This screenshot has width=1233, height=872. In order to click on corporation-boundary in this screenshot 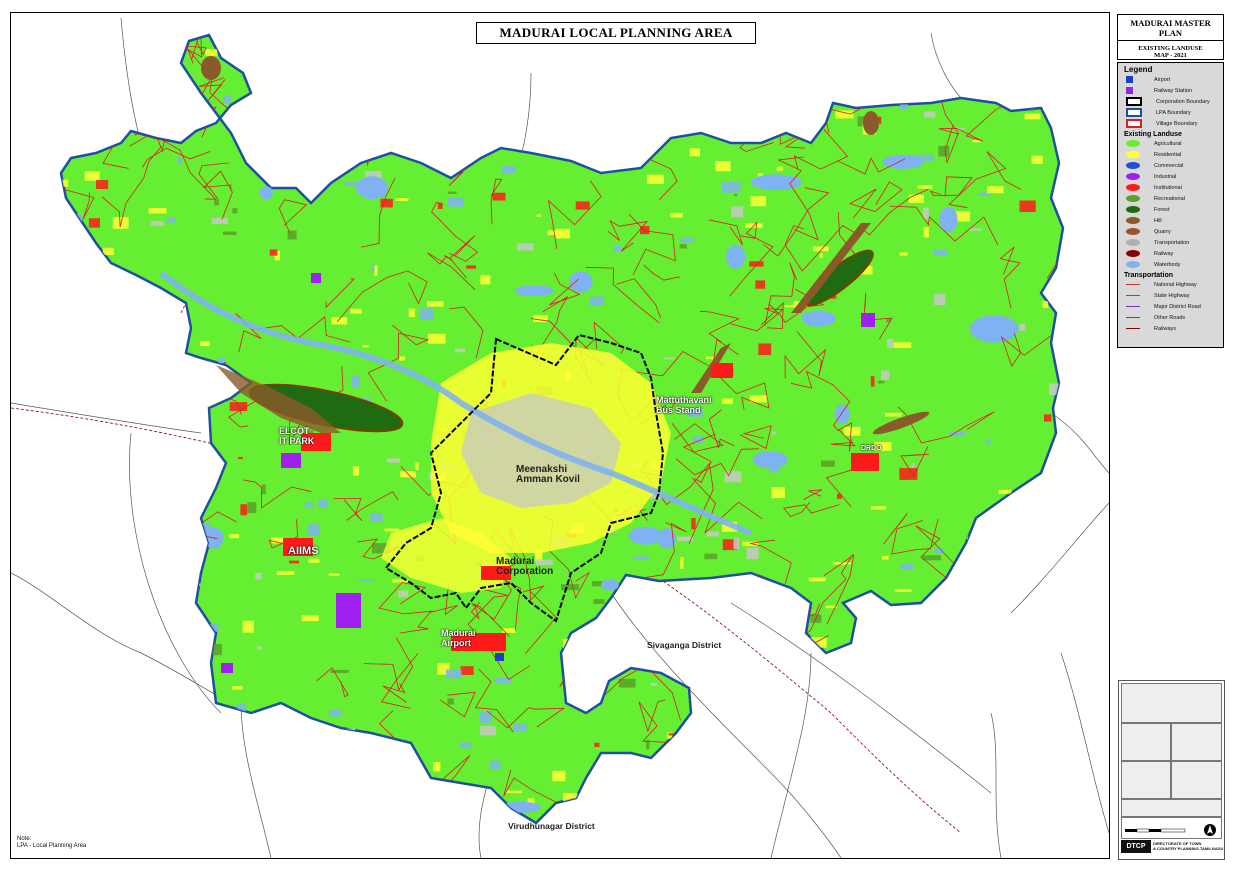, I will do `click(524, 478)`.